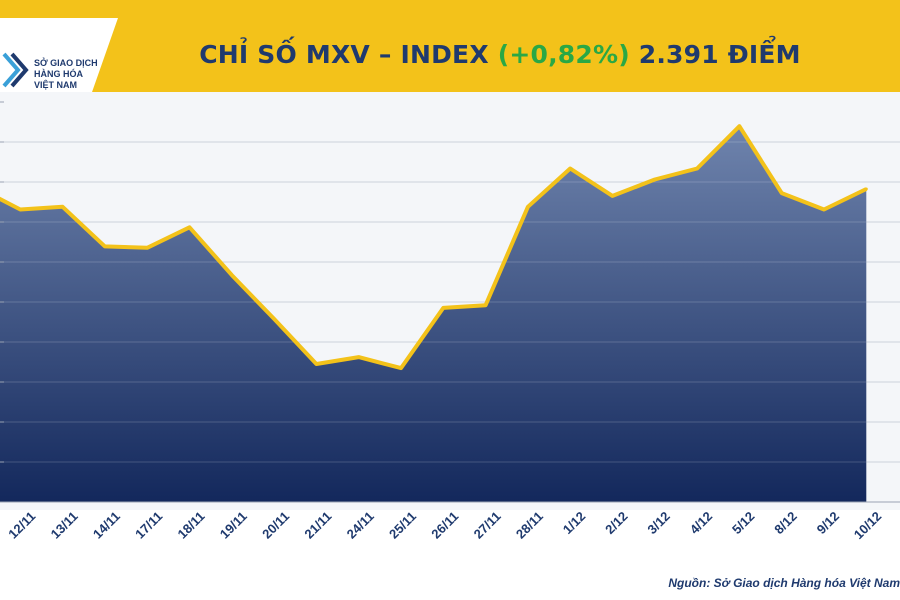  What do you see at coordinates (191, 525) in the screenshot?
I see `x-tick-label: 18/11` at bounding box center [191, 525].